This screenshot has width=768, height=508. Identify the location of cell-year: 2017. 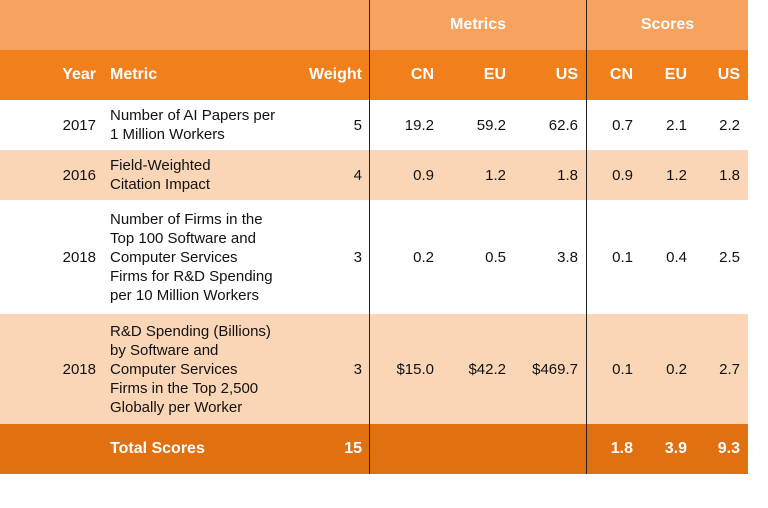
(79, 125).